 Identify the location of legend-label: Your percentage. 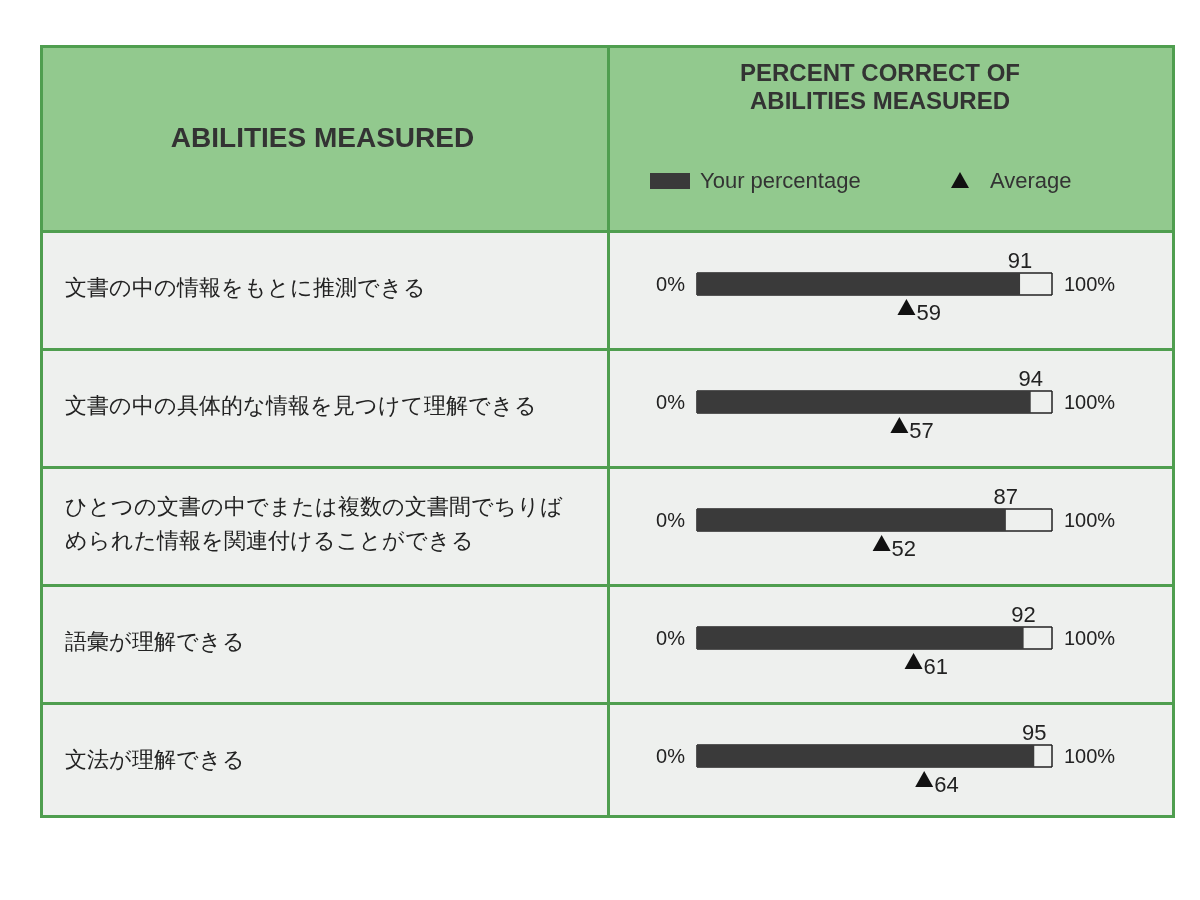
(780, 180).